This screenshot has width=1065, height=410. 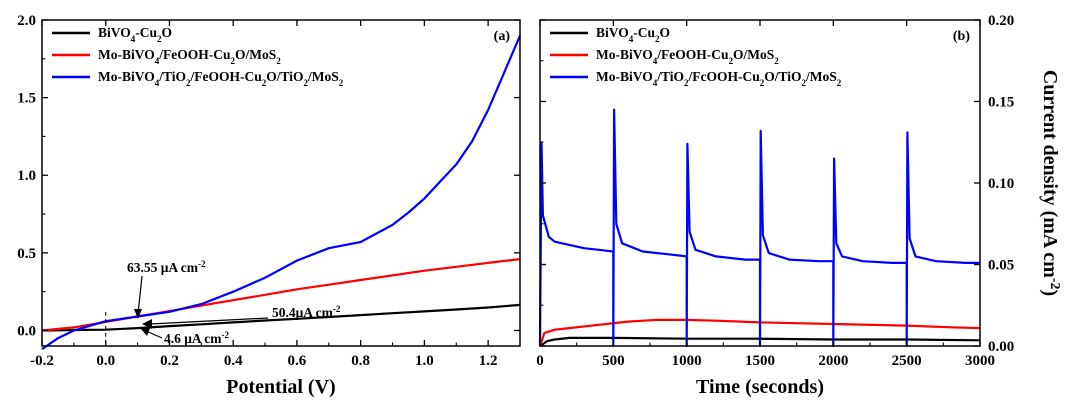 What do you see at coordinates (961, 36) in the screenshot?
I see `panel-label-b: (b)` at bounding box center [961, 36].